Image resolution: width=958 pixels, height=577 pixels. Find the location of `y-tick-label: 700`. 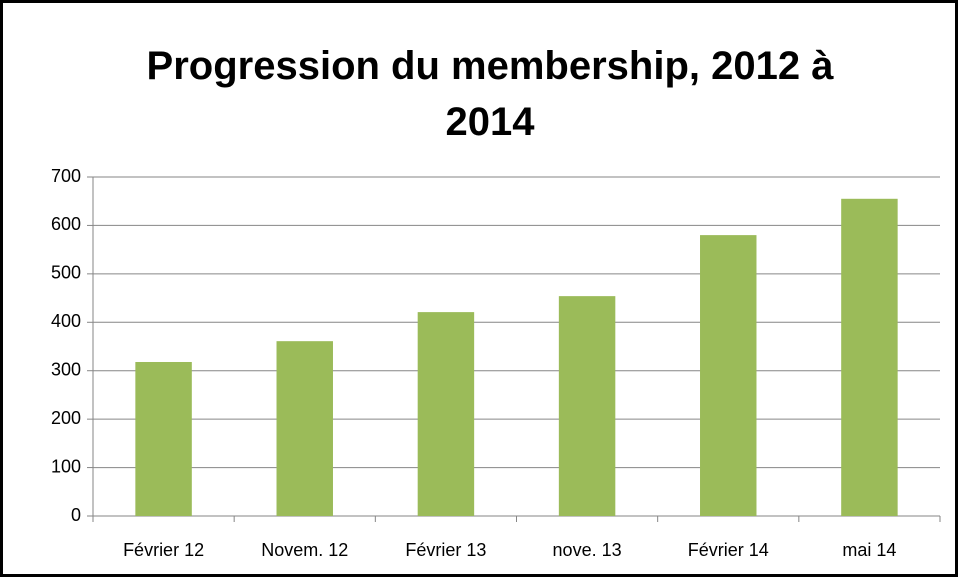

y-tick-label: 700 is located at coordinates (66, 176).